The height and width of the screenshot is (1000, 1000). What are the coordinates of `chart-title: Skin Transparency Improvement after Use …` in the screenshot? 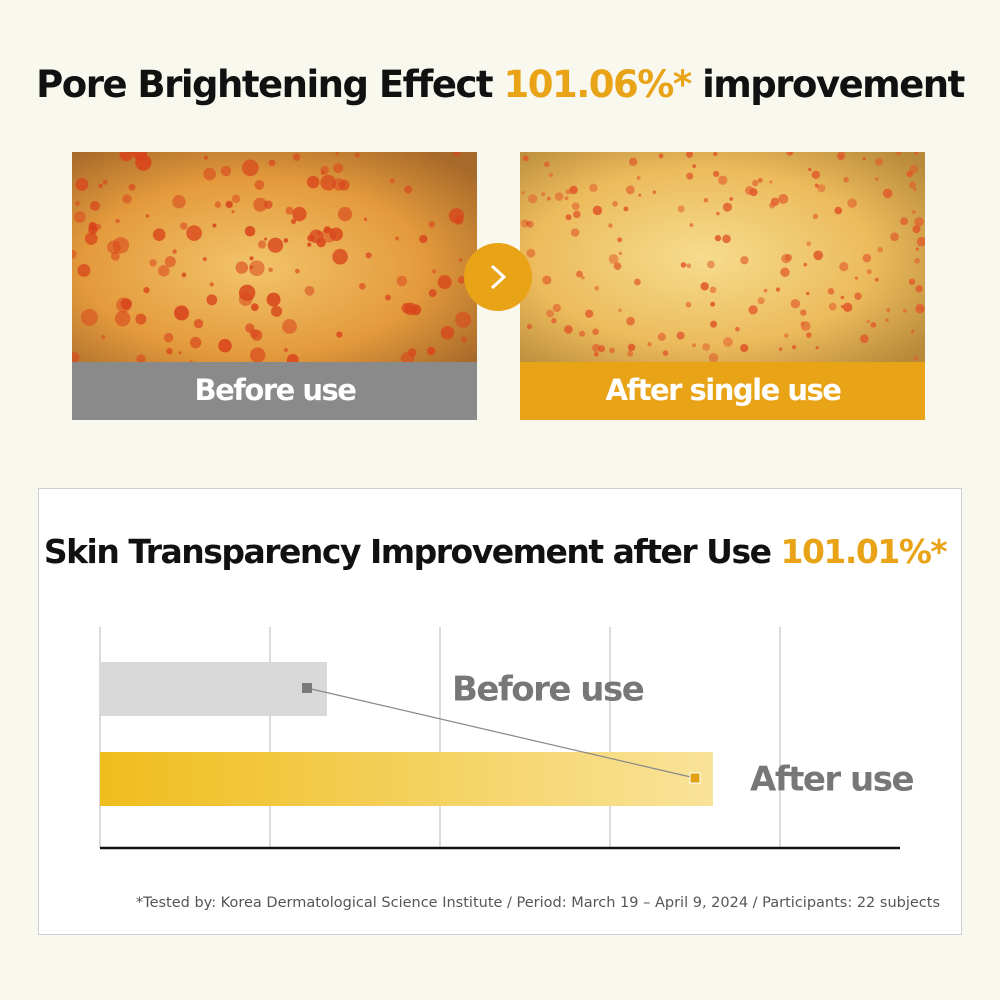 It's located at (496, 551).